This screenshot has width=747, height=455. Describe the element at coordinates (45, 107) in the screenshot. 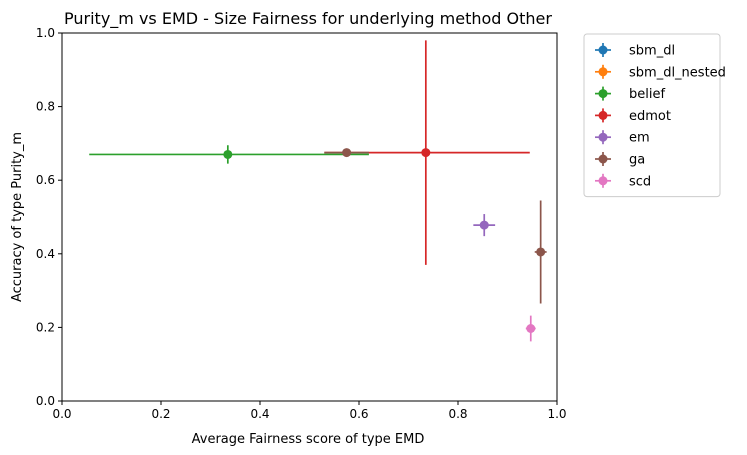

I see `y-tick-label: 0.8` at that location.